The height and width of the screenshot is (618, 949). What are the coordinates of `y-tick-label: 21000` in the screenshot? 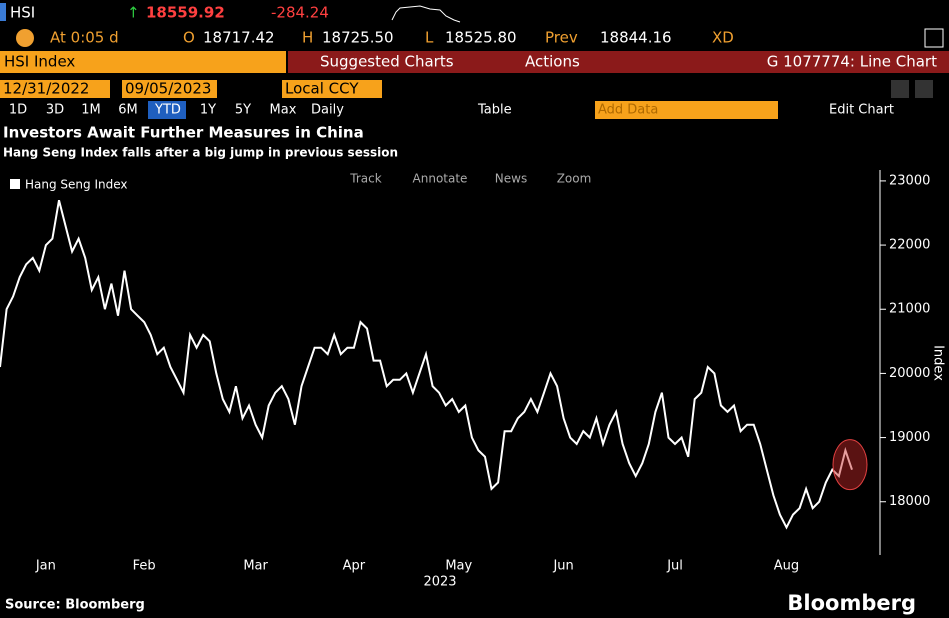 It's located at (909, 309).